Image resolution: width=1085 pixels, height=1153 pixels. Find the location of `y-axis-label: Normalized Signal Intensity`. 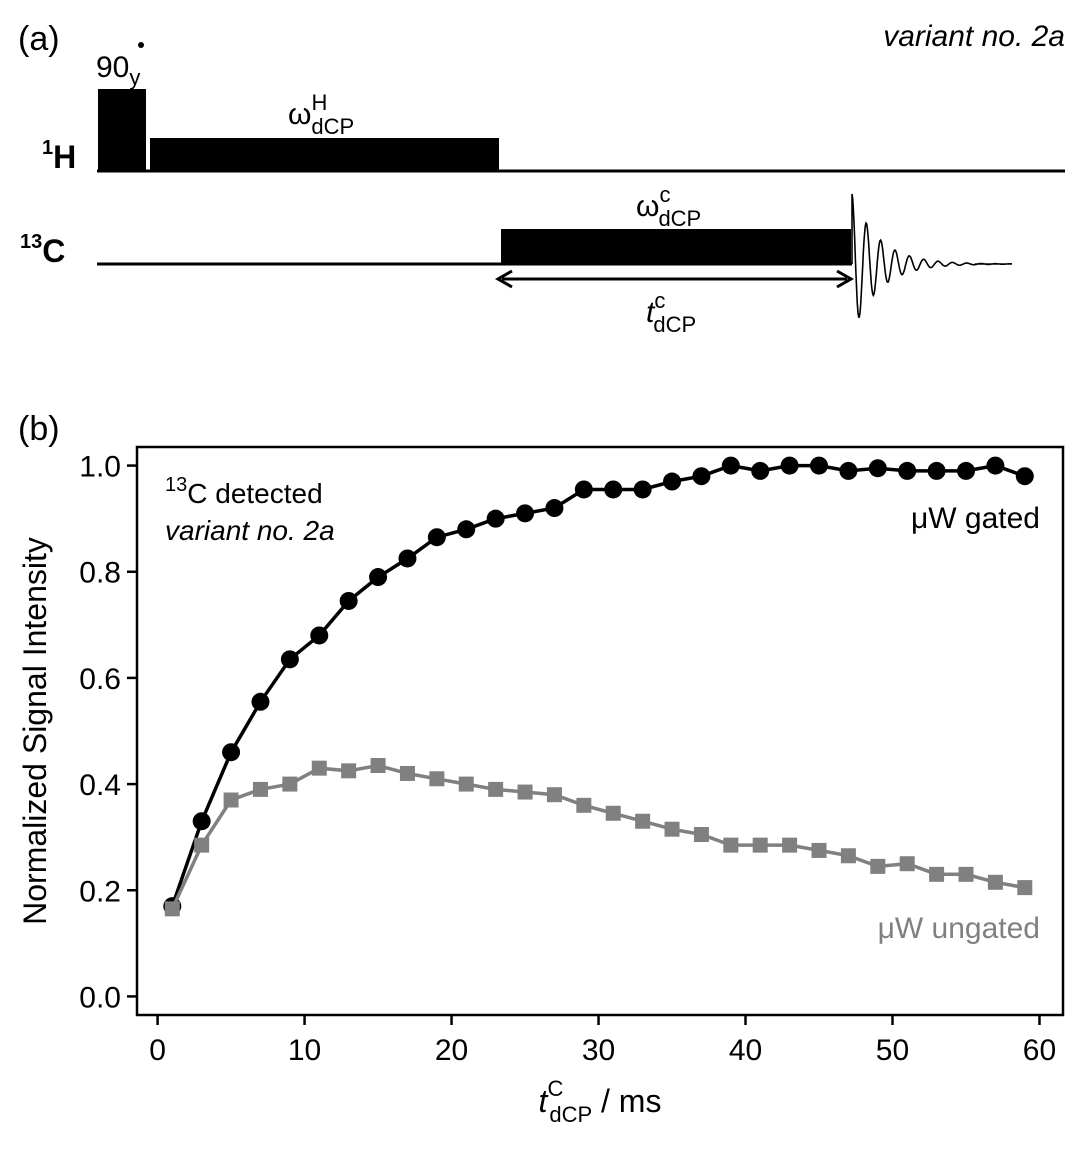

y-axis-label: Normalized Signal Intensity is located at coordinates (35, 731).